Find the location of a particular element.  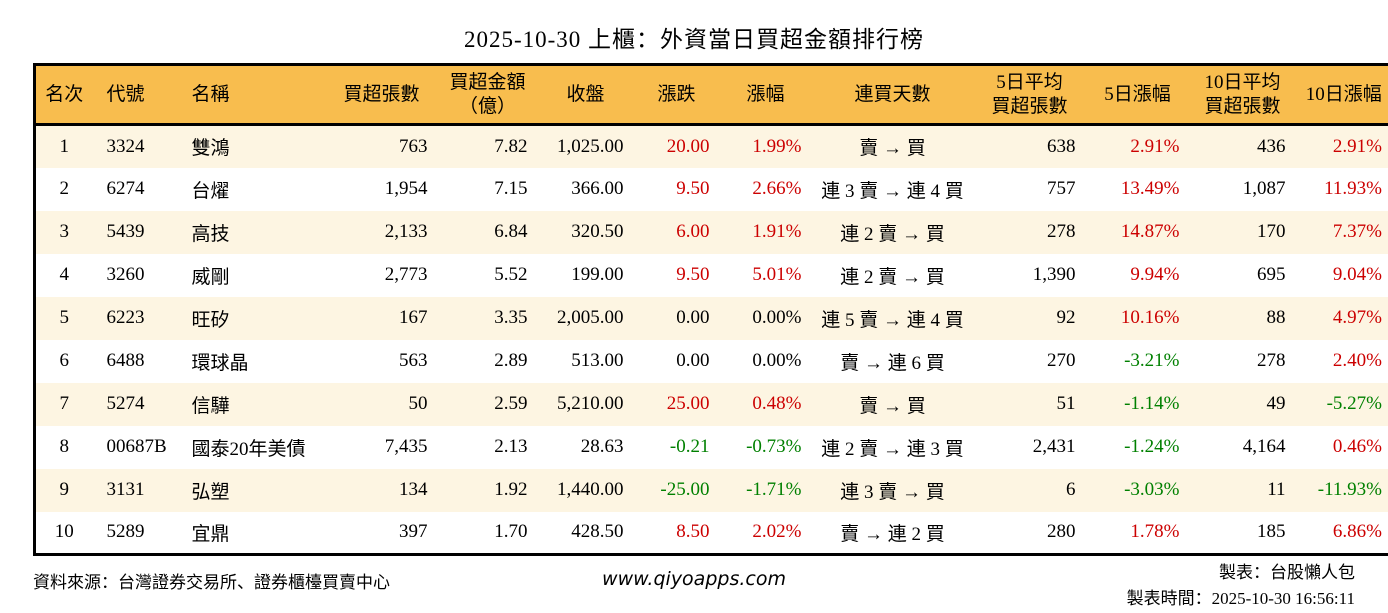

cell-change: -0.21 is located at coordinates (677, 447).